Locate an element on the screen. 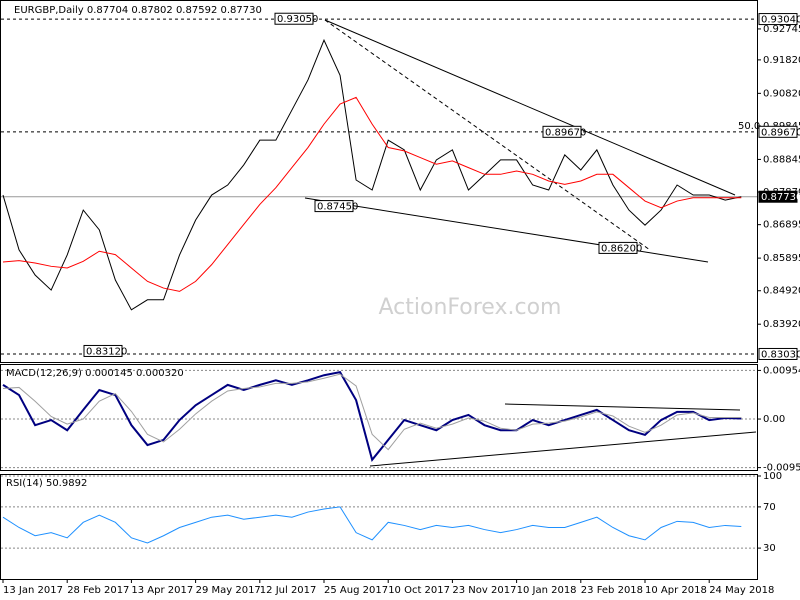 The height and width of the screenshot is (600, 800). y-tick-label: 0.00954 is located at coordinates (781, 370).